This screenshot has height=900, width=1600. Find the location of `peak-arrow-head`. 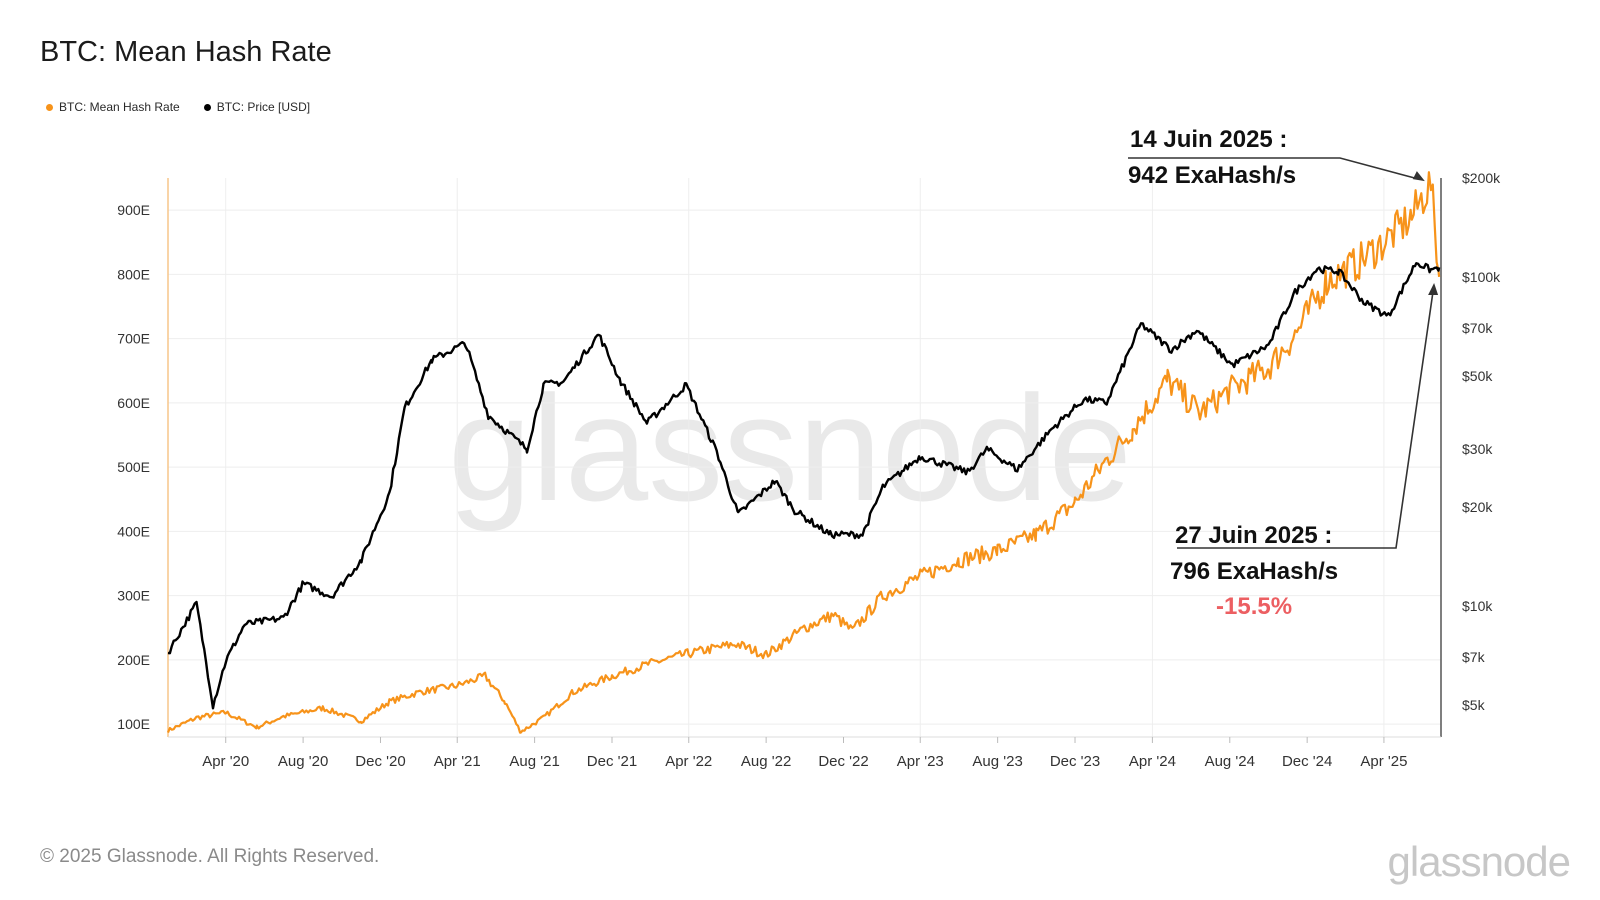

peak-arrow-head is located at coordinates (1418, 176).